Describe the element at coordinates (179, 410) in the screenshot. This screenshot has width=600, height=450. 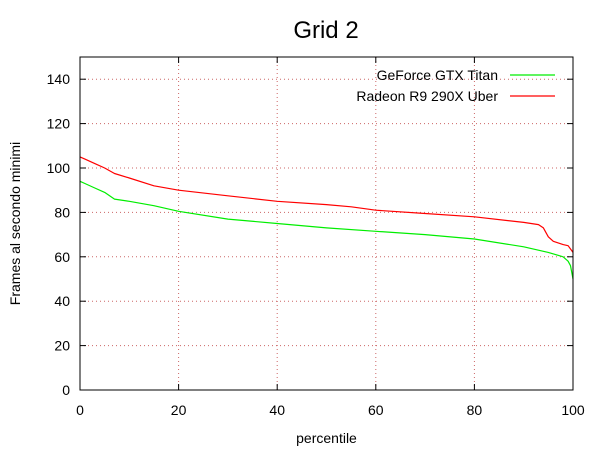
I see `x-tick-label: 20` at that location.